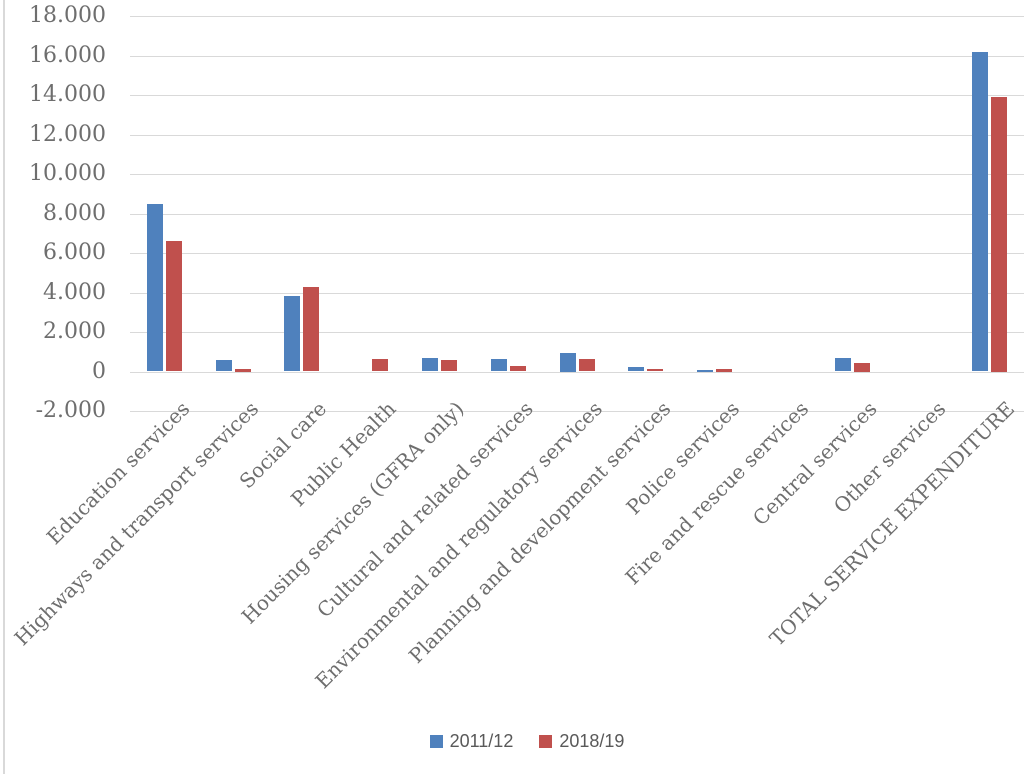 This screenshot has height=774, width=1024. Describe the element at coordinates (74, 331) in the screenshot. I see `y-axis-tick-label: 2.000` at that location.